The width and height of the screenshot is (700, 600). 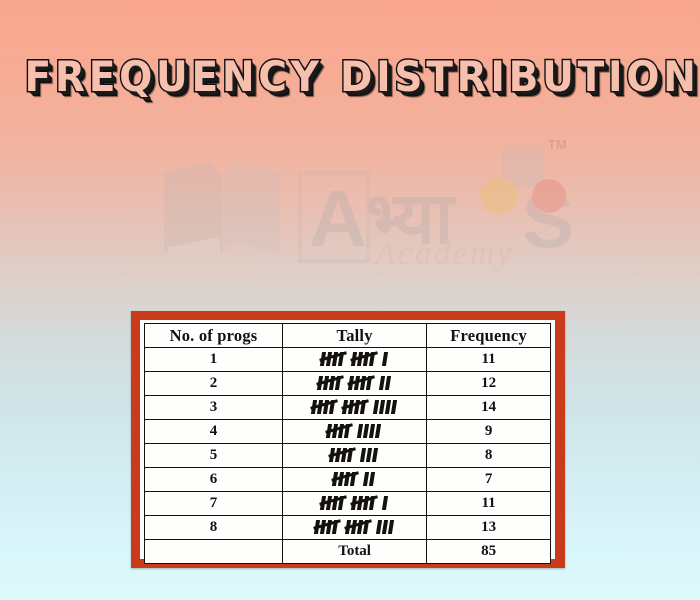 What do you see at coordinates (488, 455) in the screenshot?
I see `cell-frequency: 8` at bounding box center [488, 455].